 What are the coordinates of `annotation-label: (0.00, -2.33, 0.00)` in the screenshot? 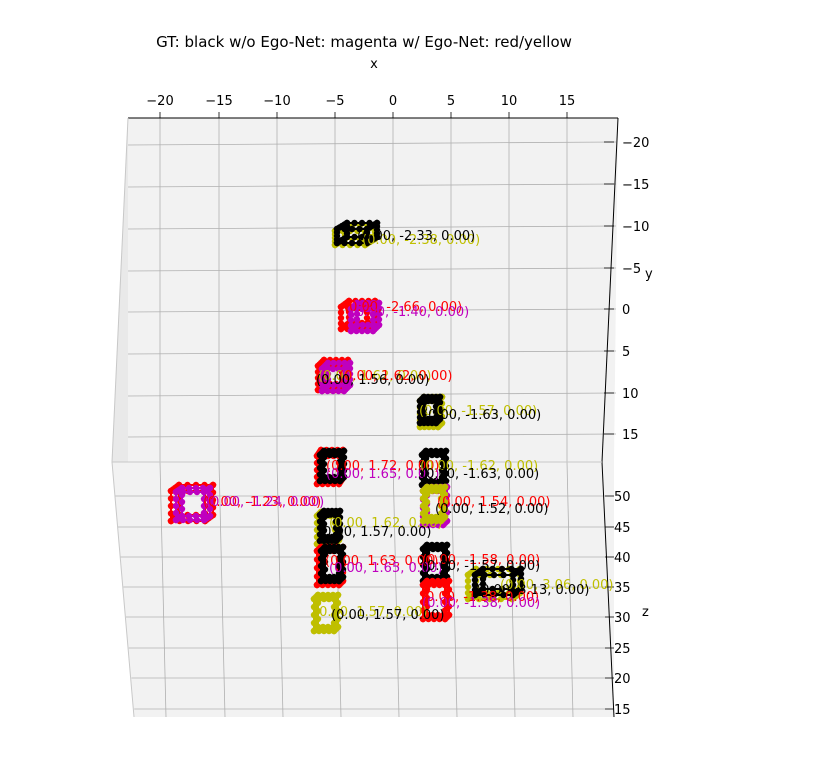 It's located at (416, 236).